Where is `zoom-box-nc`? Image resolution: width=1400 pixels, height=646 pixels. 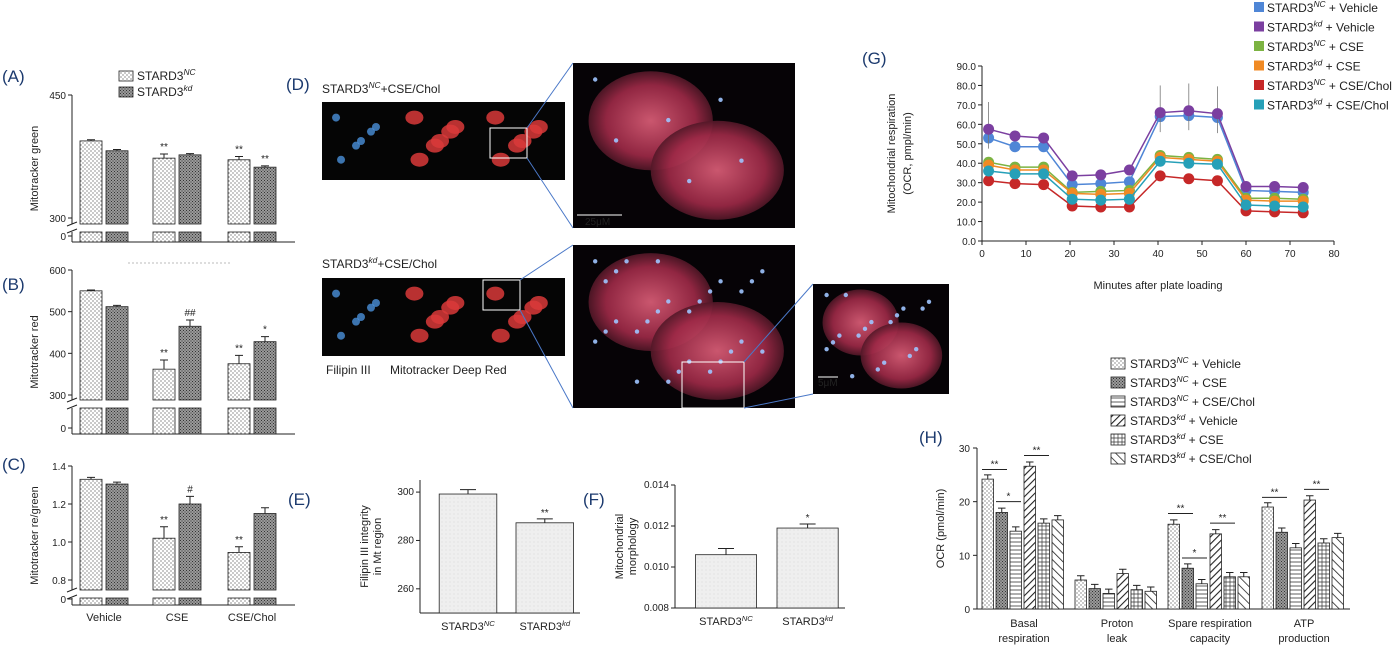
zoom-box-nc is located at coordinates (508, 143).